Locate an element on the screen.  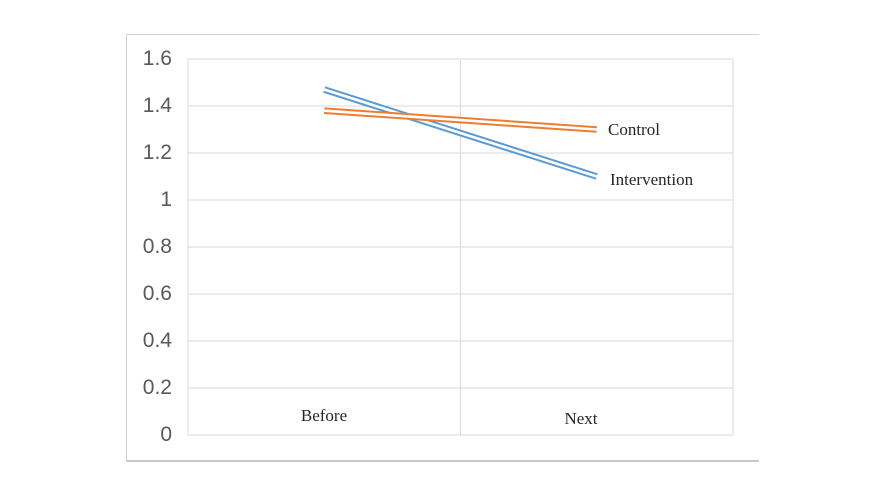
series-label-intervention: Intervention is located at coordinates (652, 179).